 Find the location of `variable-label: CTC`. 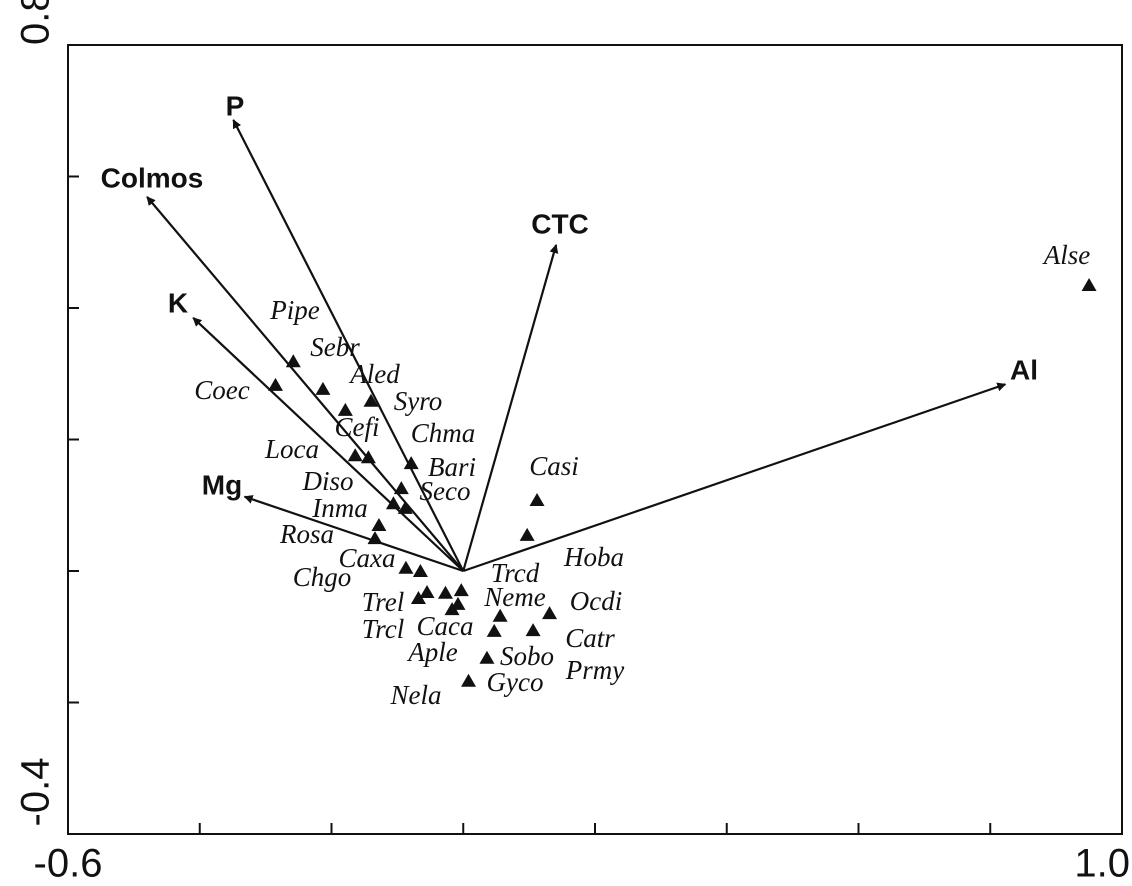

variable-label: CTC is located at coordinates (560, 223).